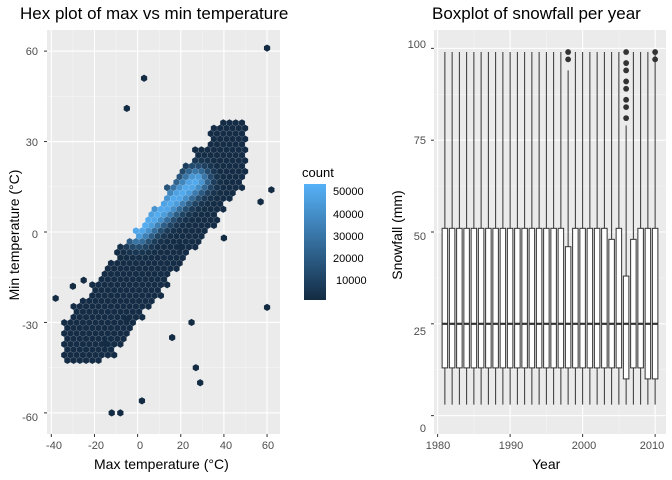 The width and height of the screenshot is (672, 480). Describe the element at coordinates (351, 281) in the screenshot. I see `legend-label: 10000` at that location.